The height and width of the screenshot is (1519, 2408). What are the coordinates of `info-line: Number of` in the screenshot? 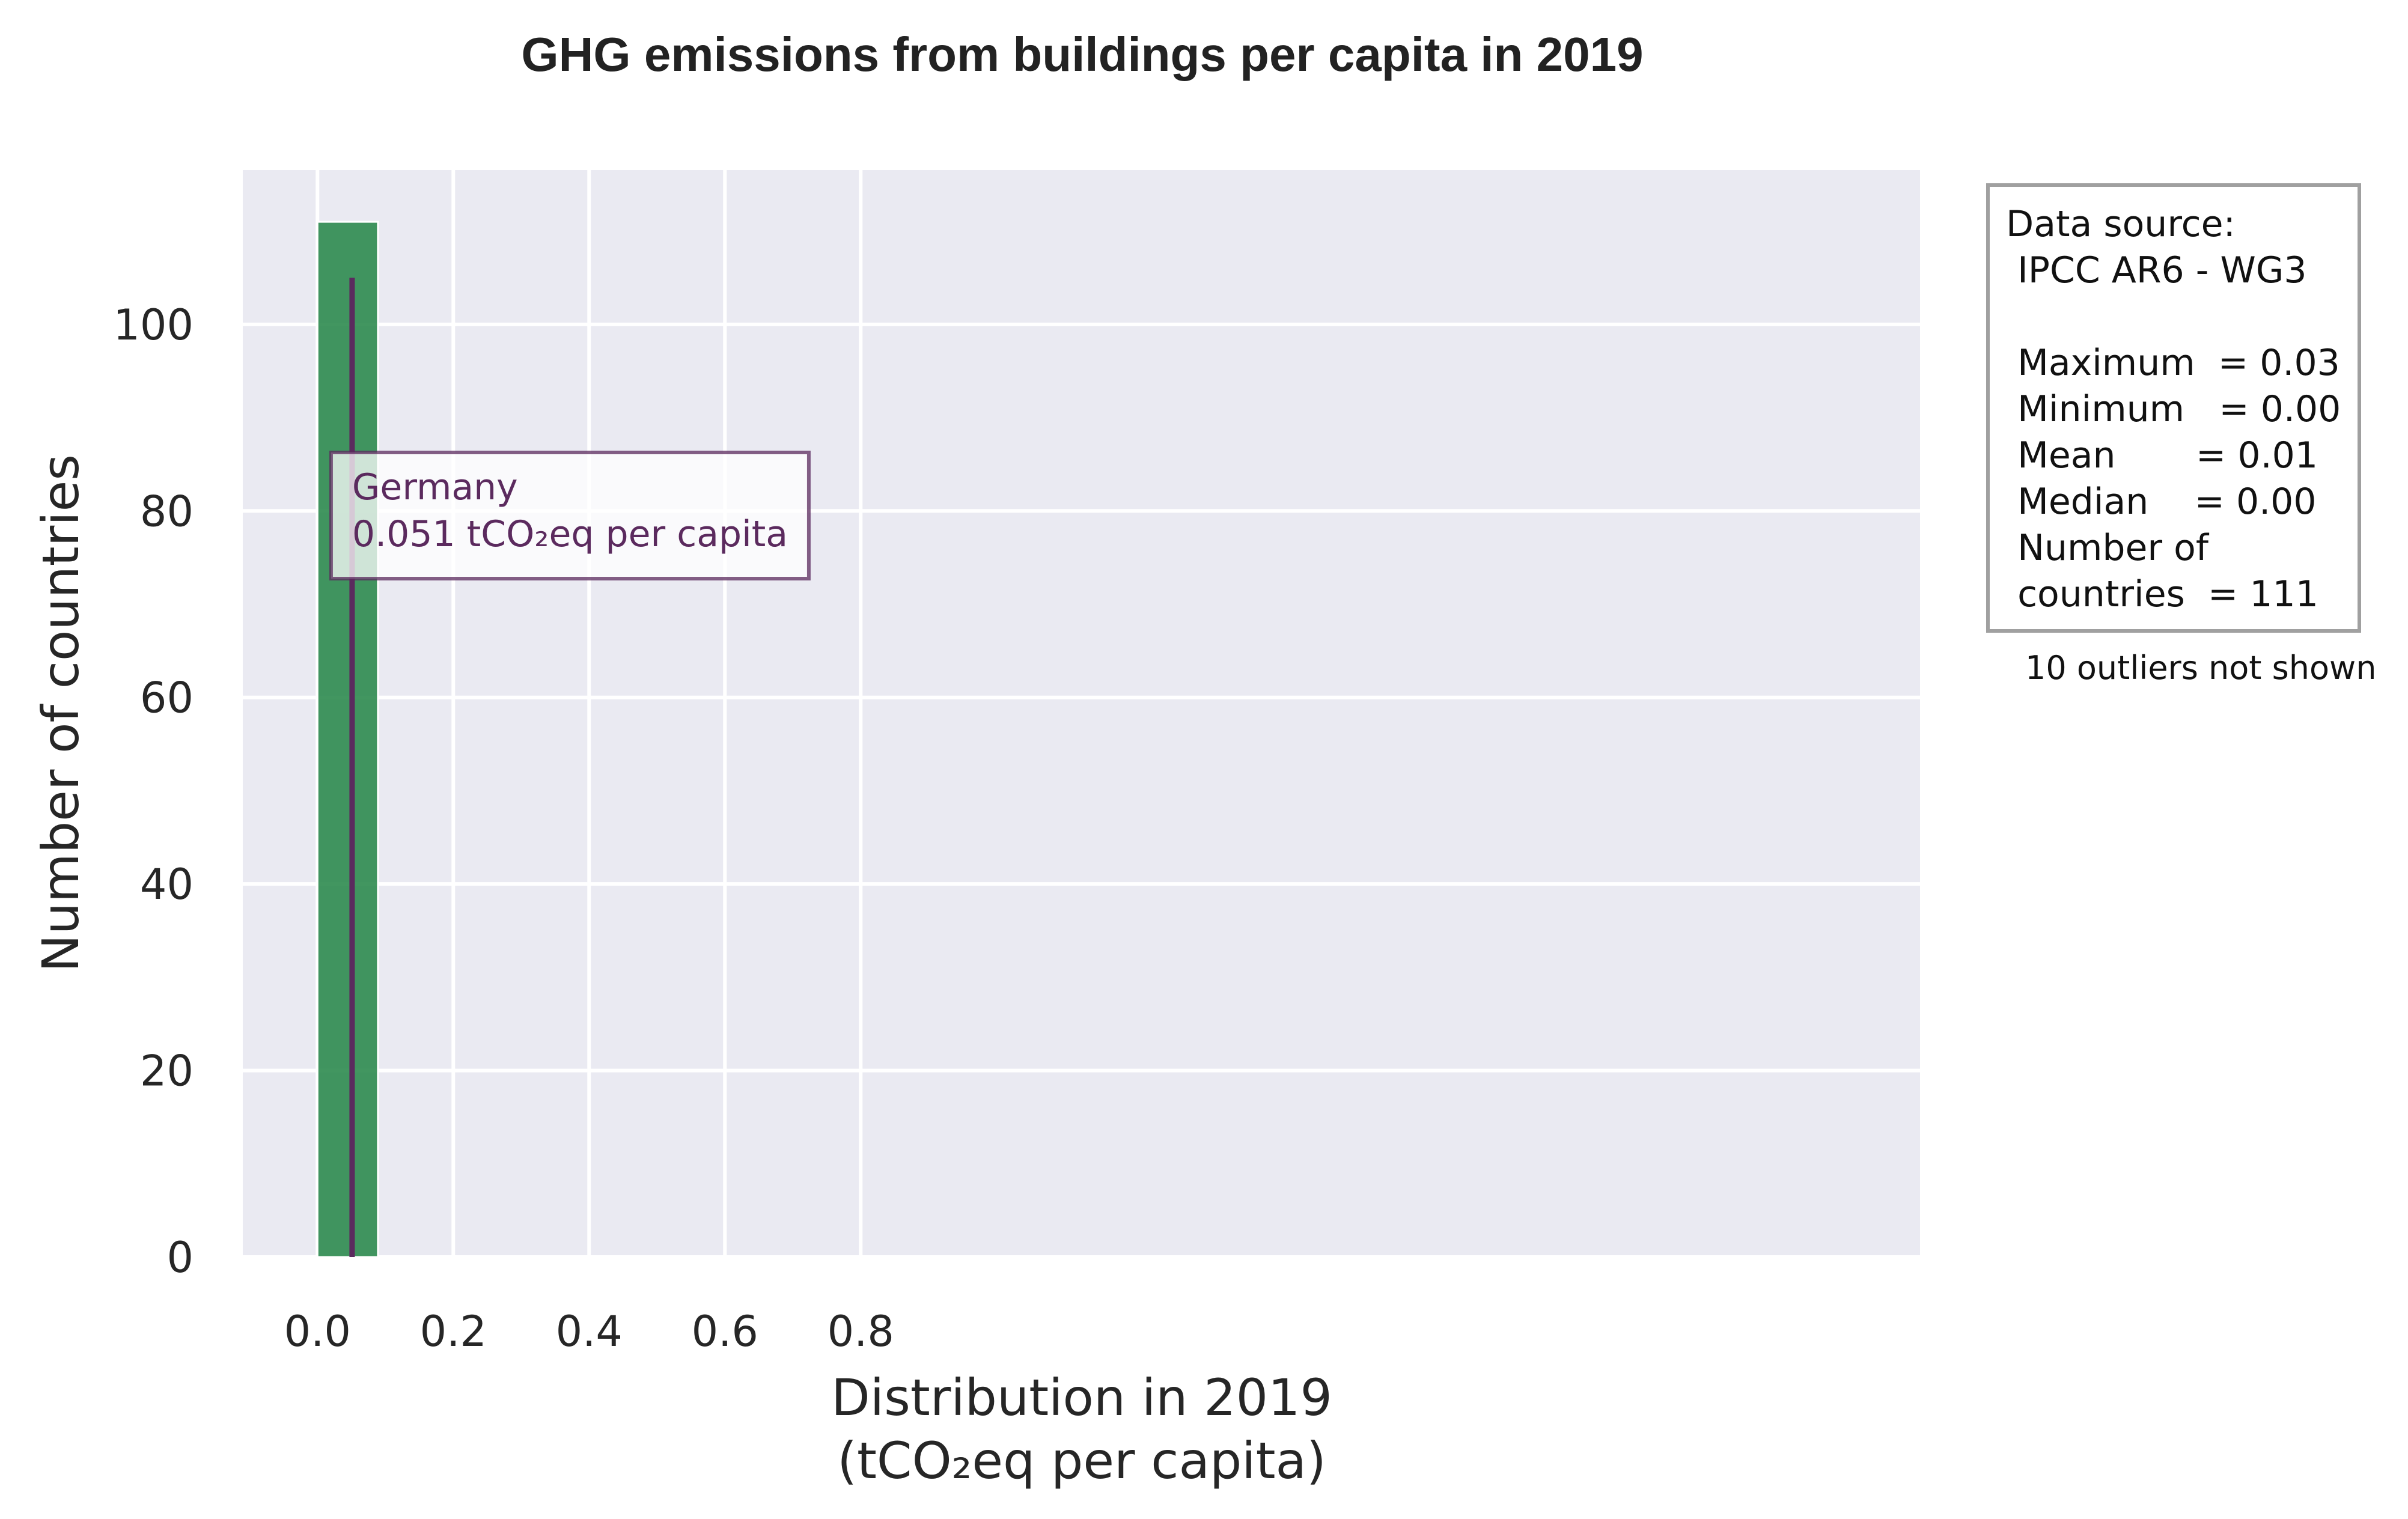 It's located at (2108, 548).